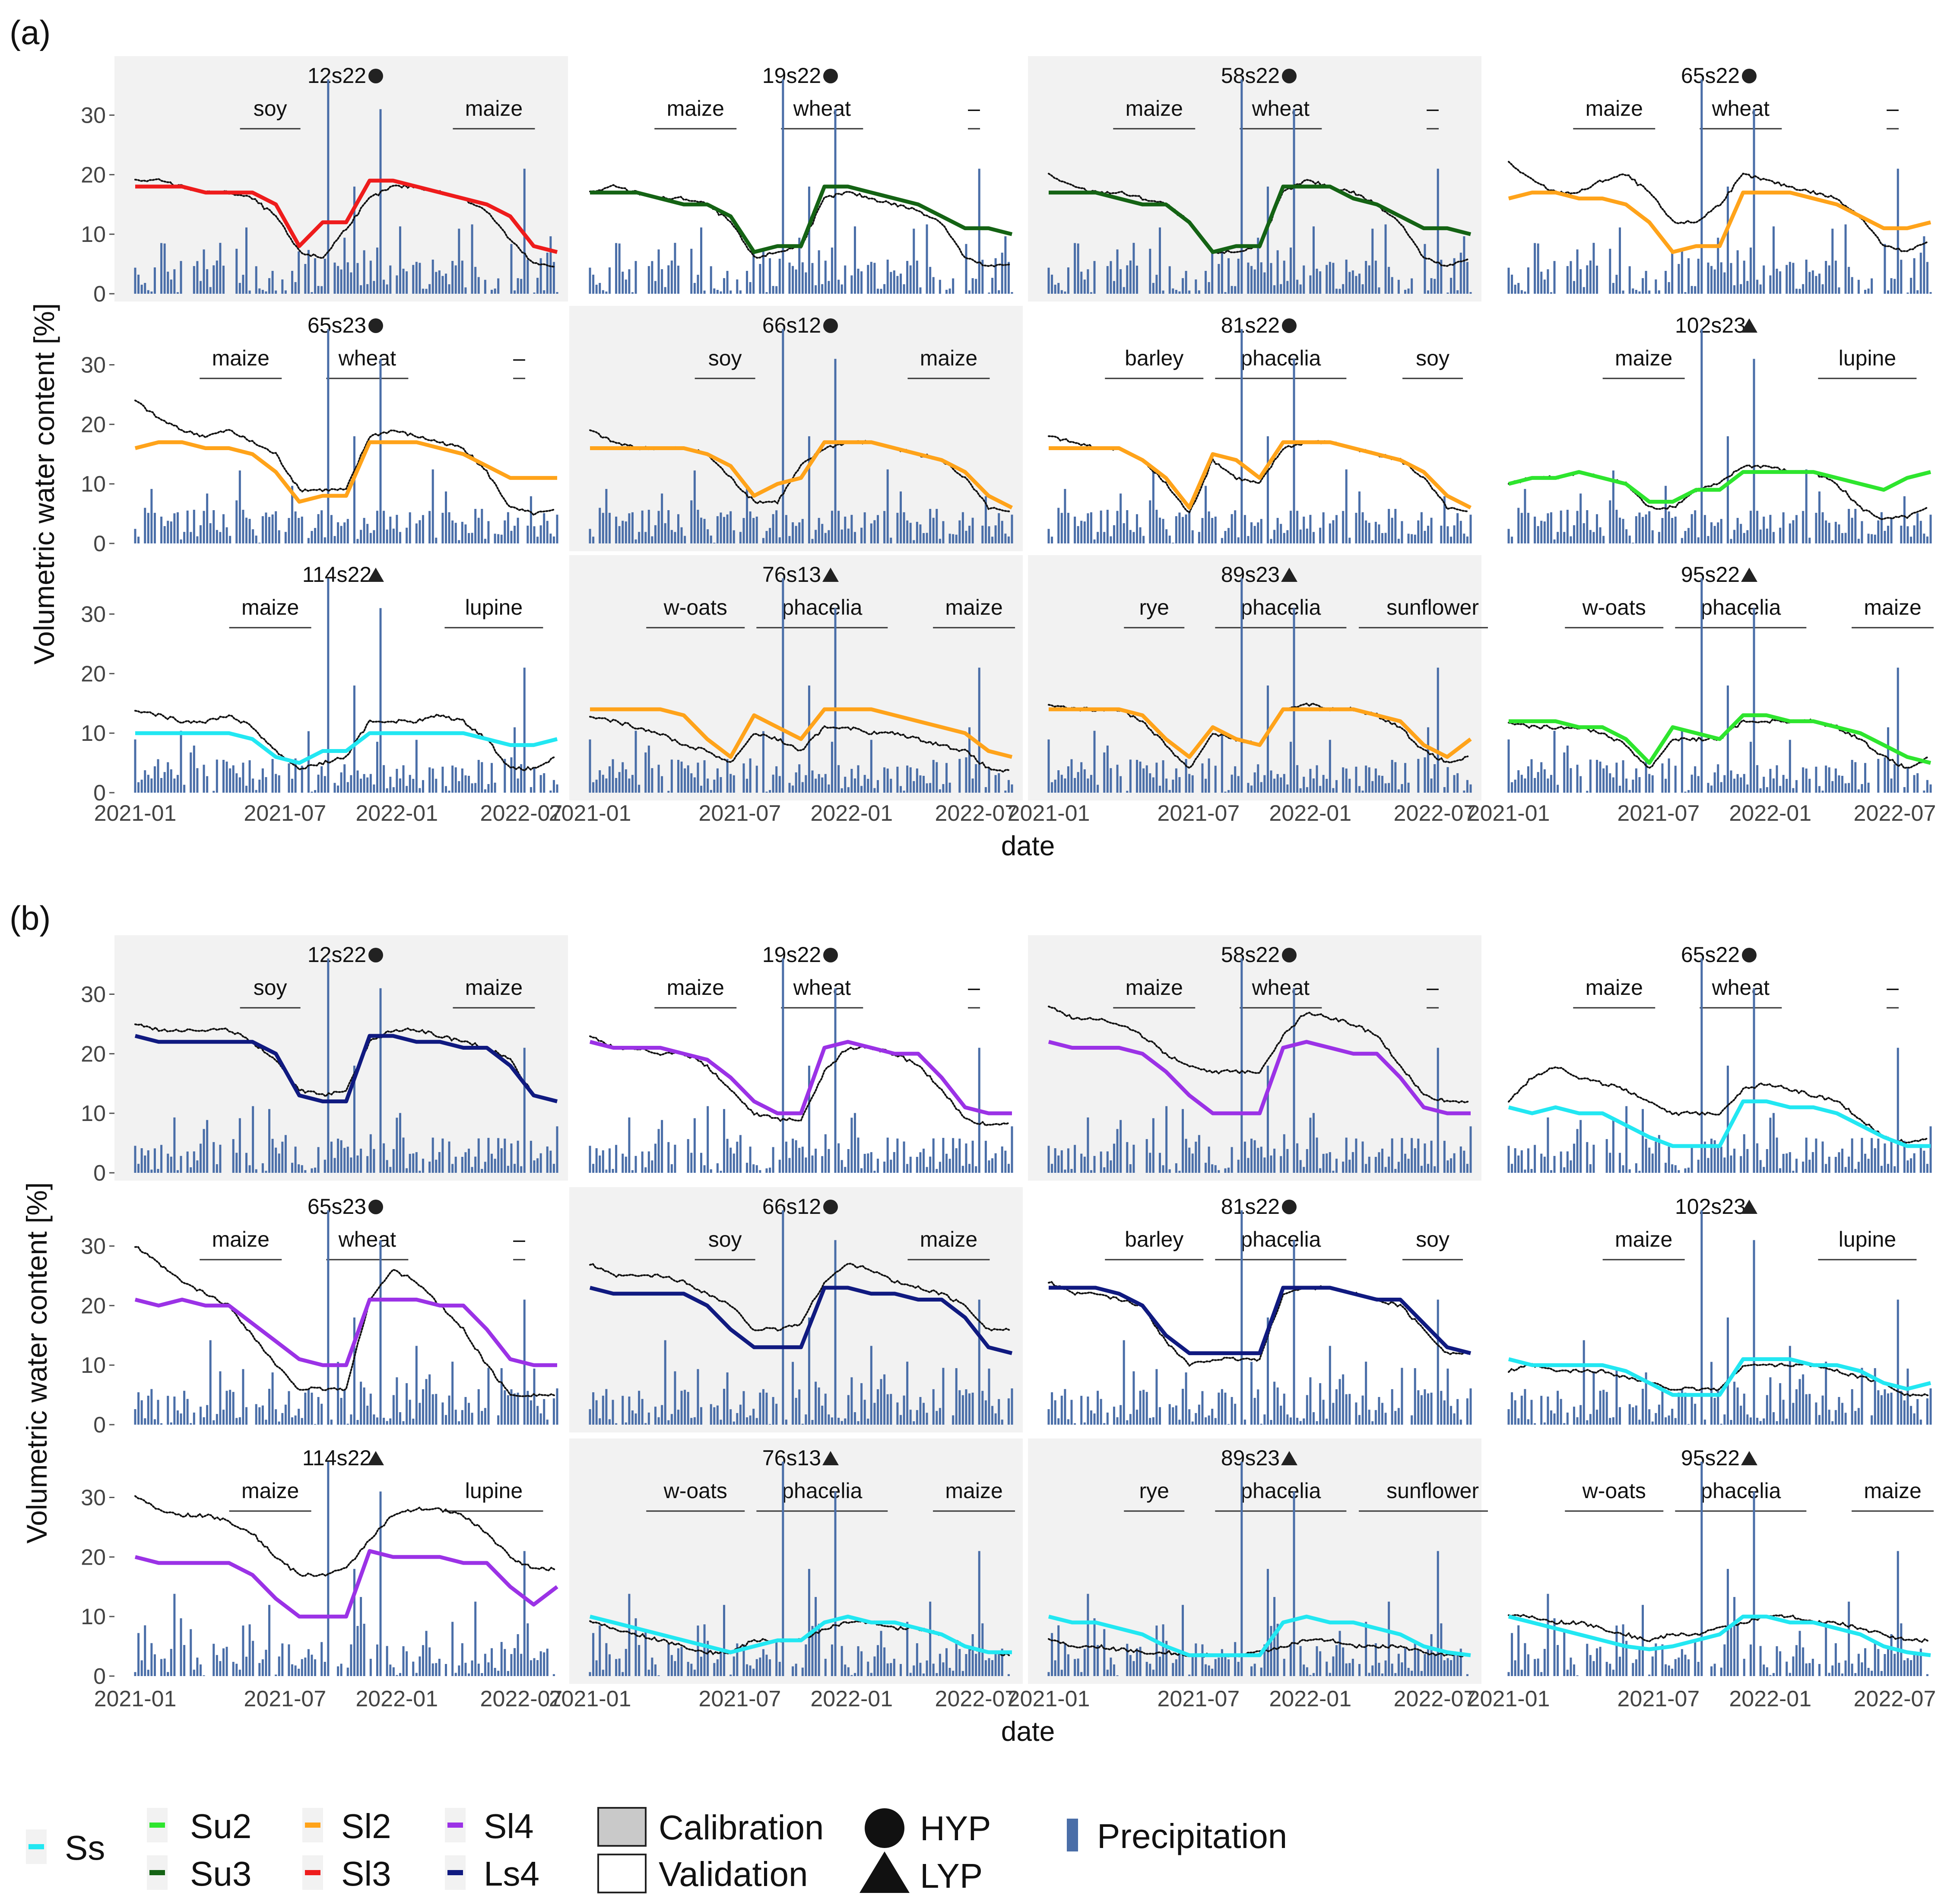 The image size is (1960, 1902). I want to click on plot-background, so click(341, 428).